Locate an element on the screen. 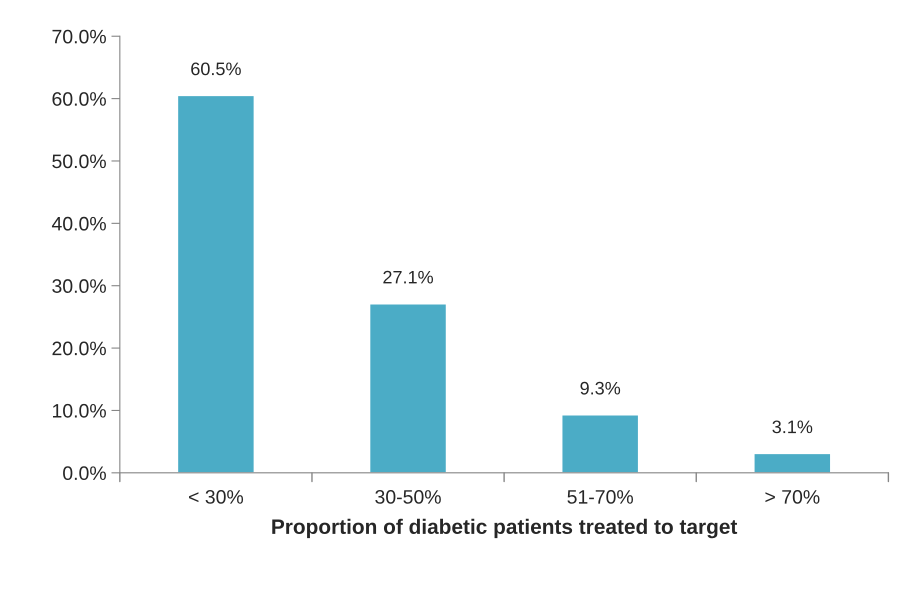 This screenshot has height=594, width=901. data-label: 3.1% is located at coordinates (792, 427).